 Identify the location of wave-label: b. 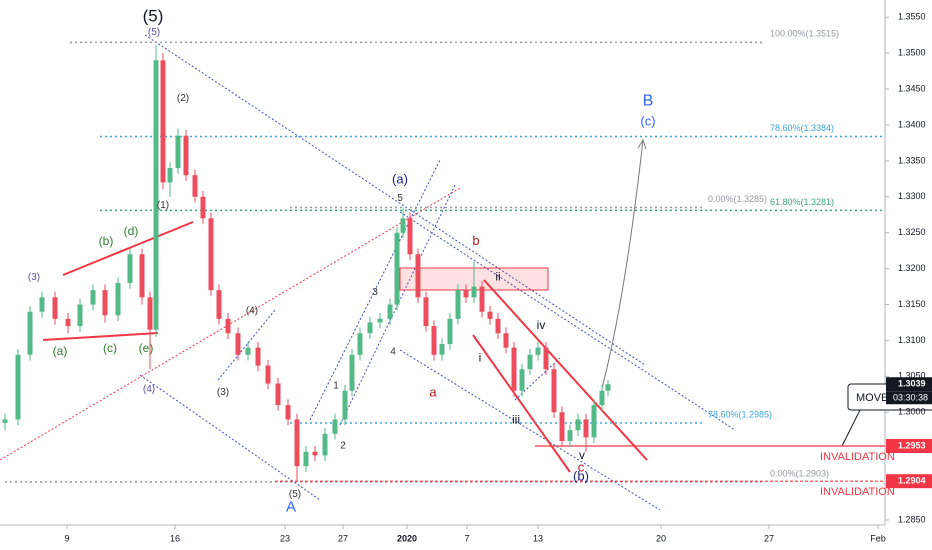
(475, 240).